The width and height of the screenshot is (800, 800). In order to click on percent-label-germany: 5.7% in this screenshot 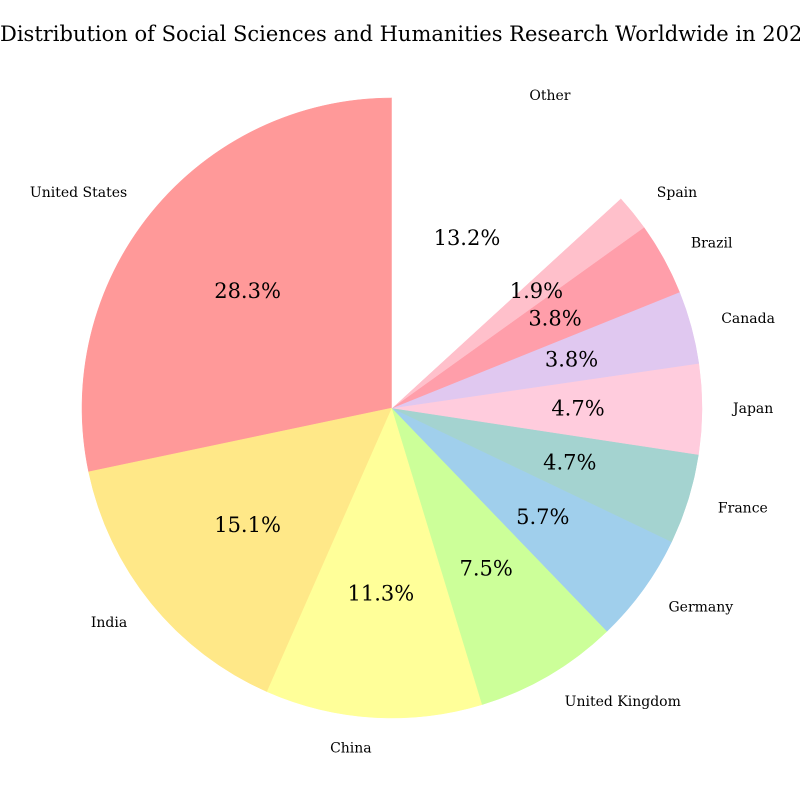, I will do `click(542, 517)`.